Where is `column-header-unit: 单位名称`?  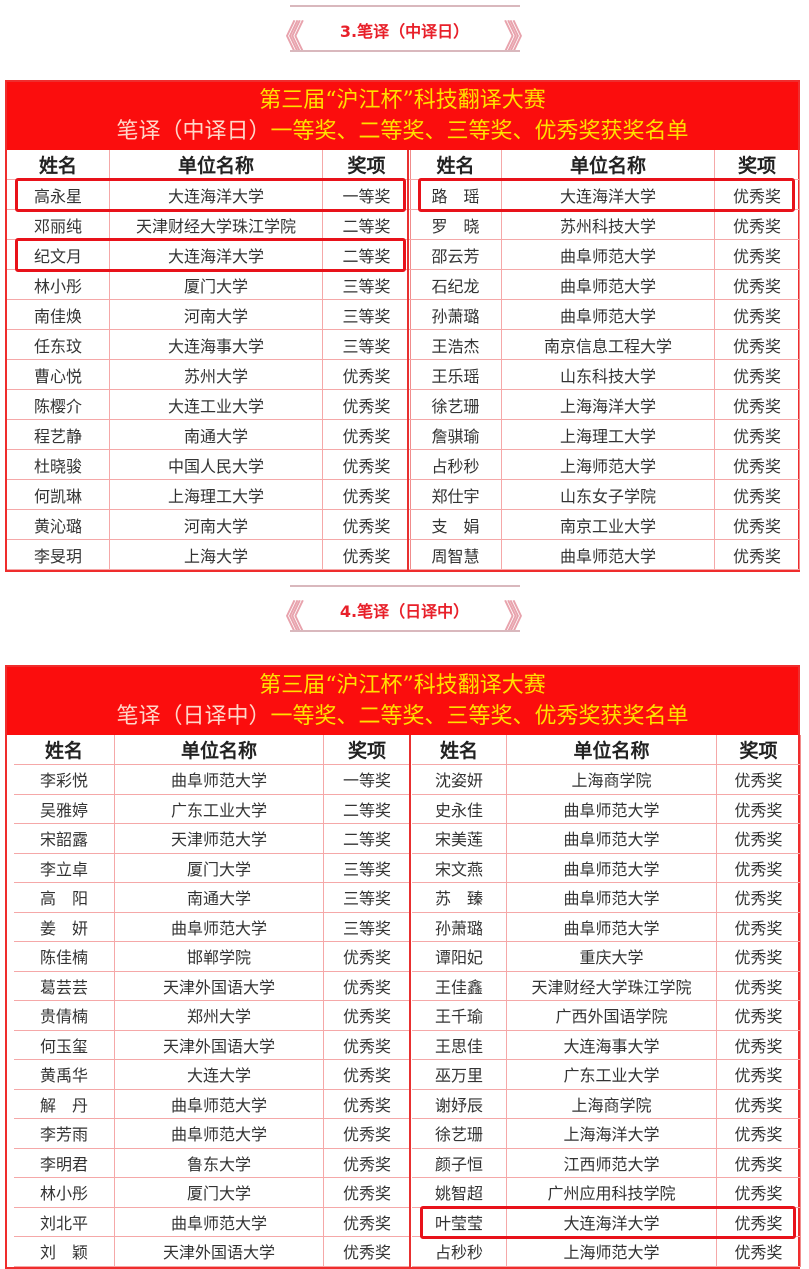 column-header-unit: 单位名称 is located at coordinates (216, 164).